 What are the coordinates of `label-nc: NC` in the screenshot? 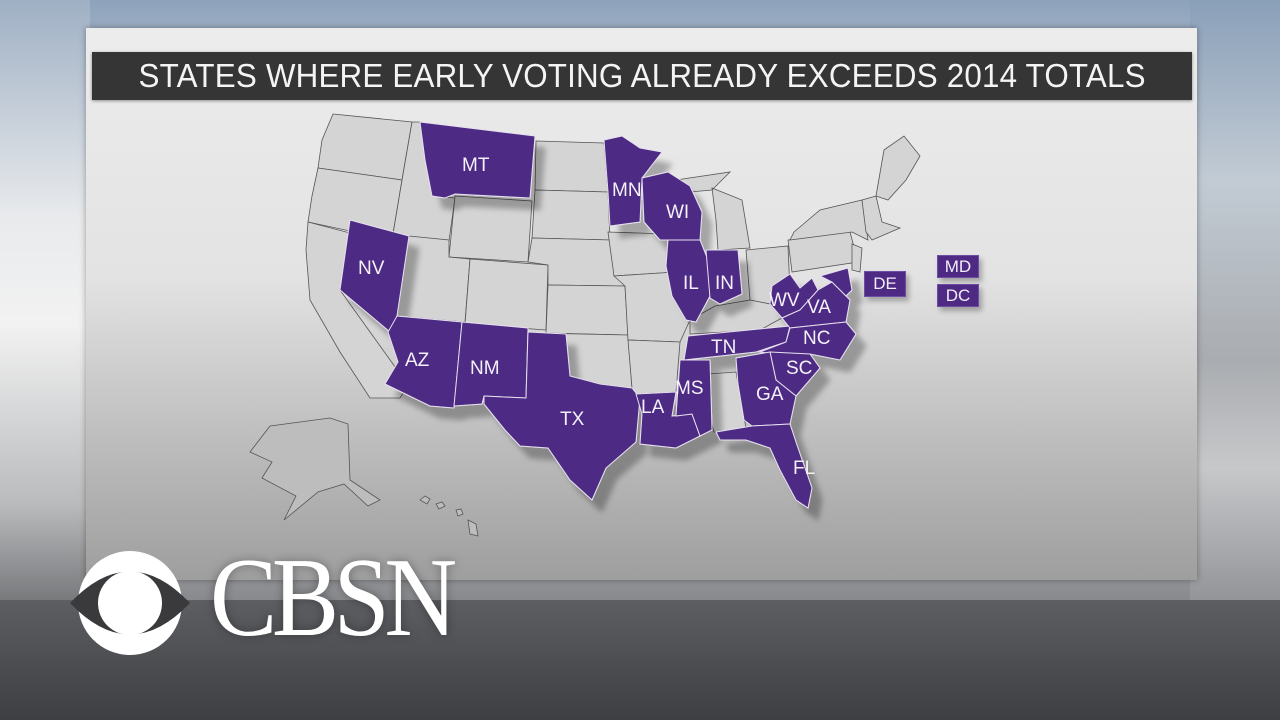 It's located at (816, 338).